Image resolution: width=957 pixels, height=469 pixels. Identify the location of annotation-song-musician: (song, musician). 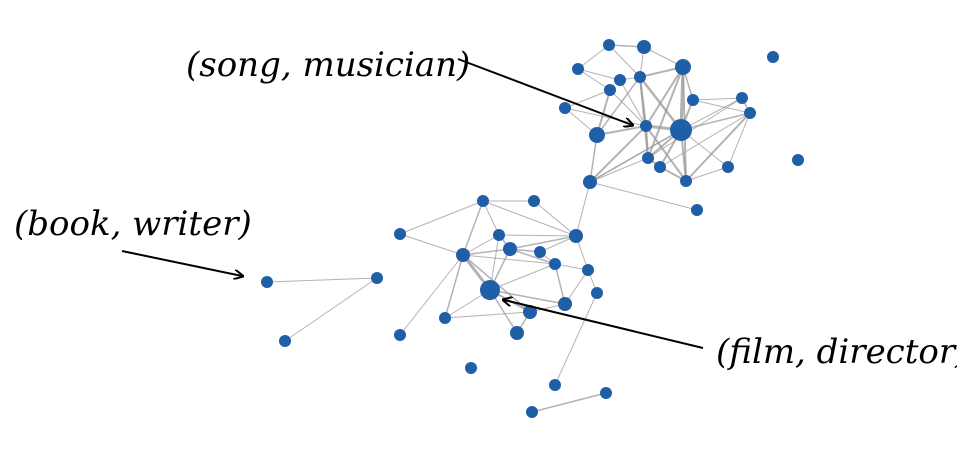
(328, 65).